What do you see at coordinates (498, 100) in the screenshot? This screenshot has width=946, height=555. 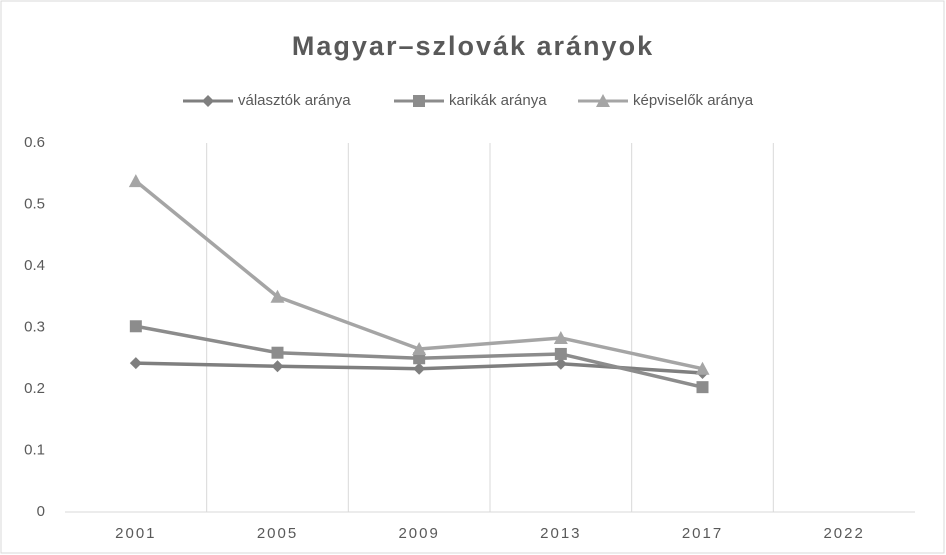 I see `legend-label: karikák aránya` at bounding box center [498, 100].